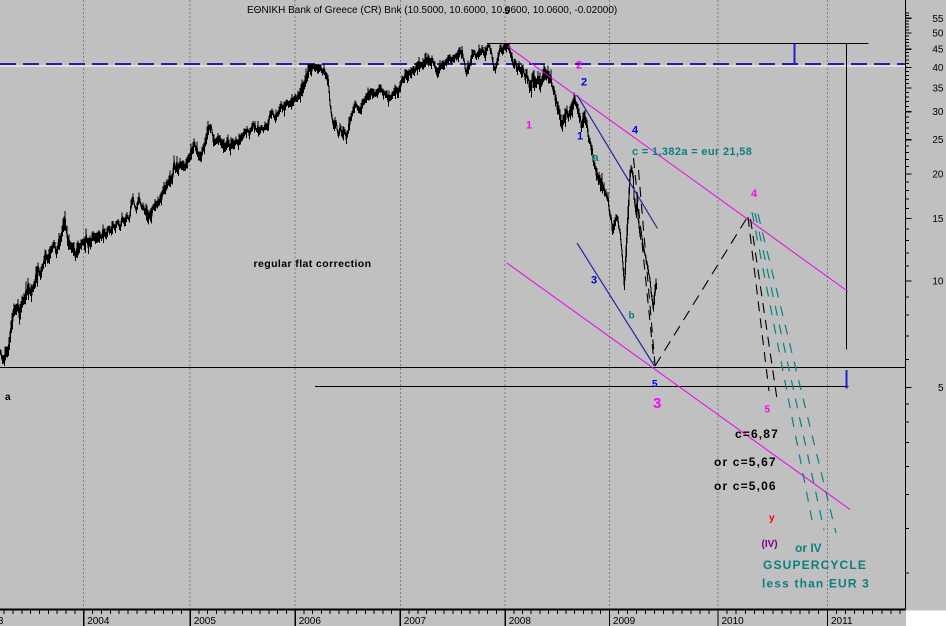  I want to click on svg-text: b, so click(632, 316).